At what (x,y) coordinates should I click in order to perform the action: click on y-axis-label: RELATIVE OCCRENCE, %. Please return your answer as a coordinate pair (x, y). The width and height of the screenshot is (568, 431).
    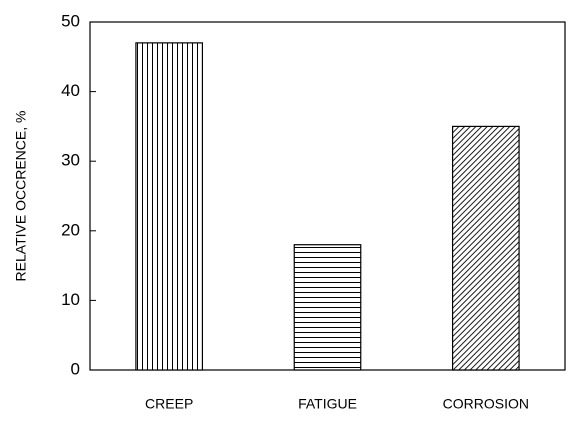
    Looking at the image, I should click on (21, 196).